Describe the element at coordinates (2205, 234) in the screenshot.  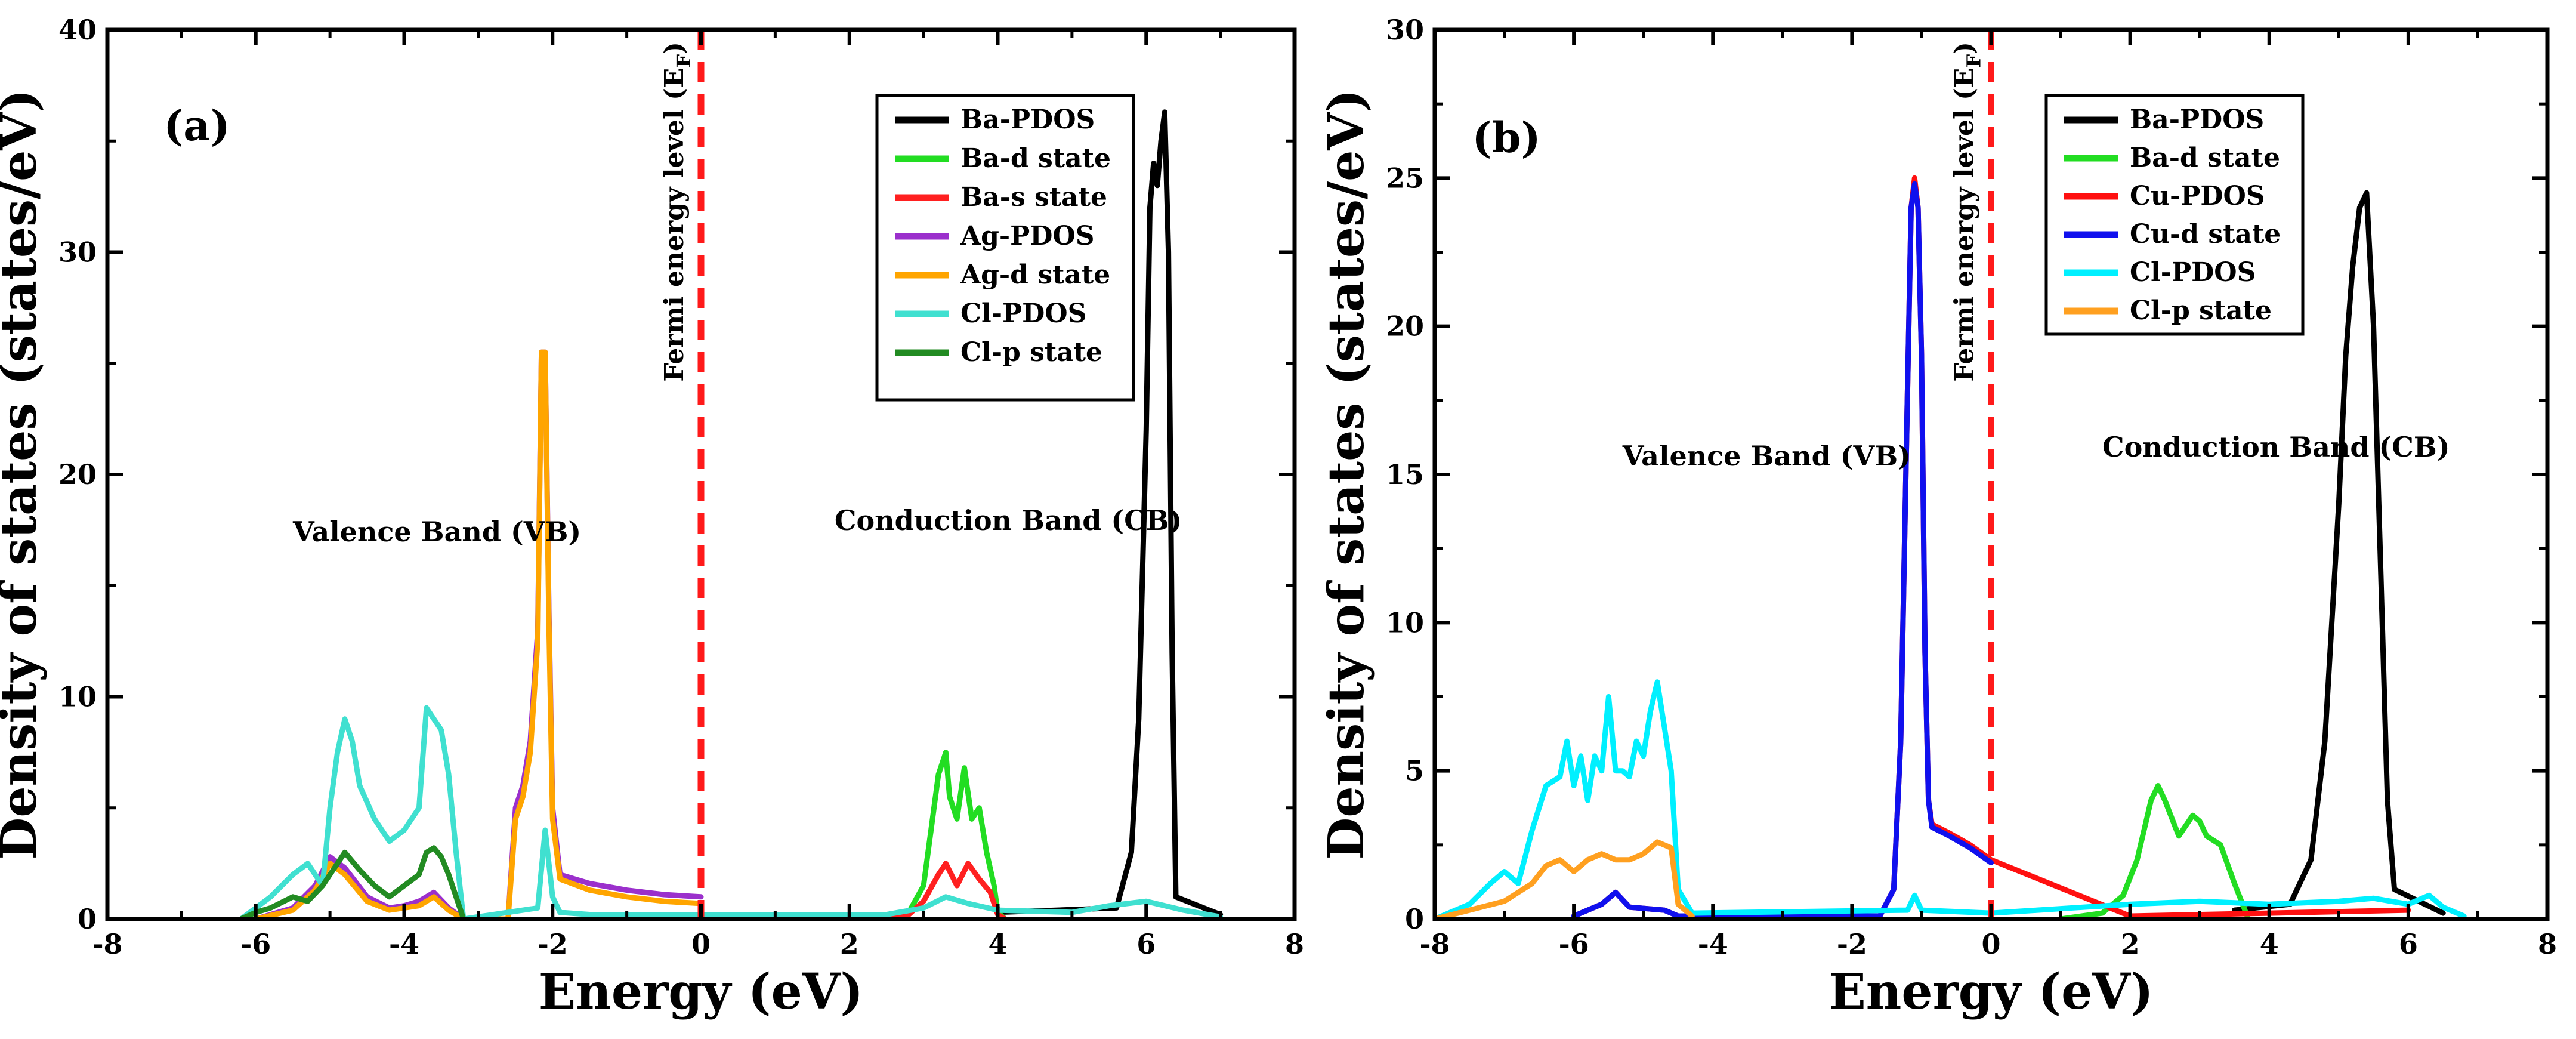
I see `legend-label: Cu-d state` at that location.